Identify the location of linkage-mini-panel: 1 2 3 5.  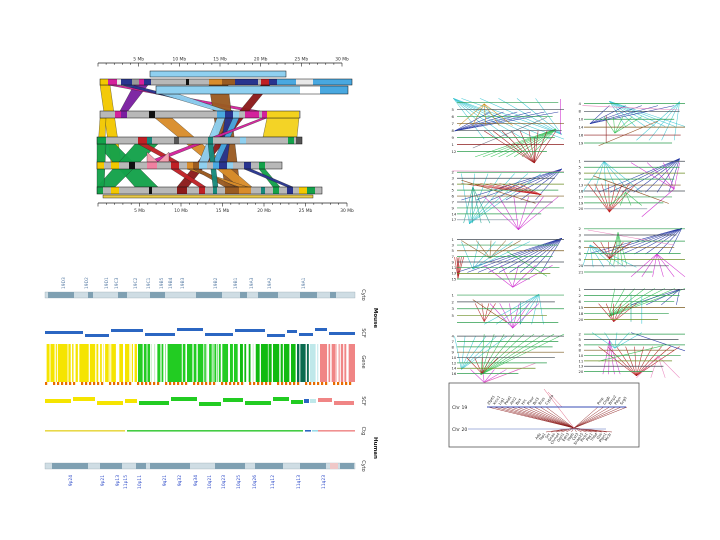
(508, 310).